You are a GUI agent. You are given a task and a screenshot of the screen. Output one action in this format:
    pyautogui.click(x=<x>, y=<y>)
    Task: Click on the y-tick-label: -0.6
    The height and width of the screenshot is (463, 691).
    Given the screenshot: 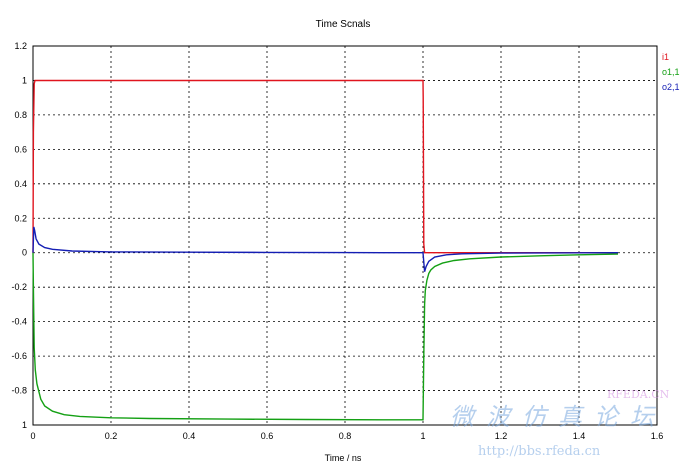 What is the action you would take?
    pyautogui.click(x=19, y=356)
    